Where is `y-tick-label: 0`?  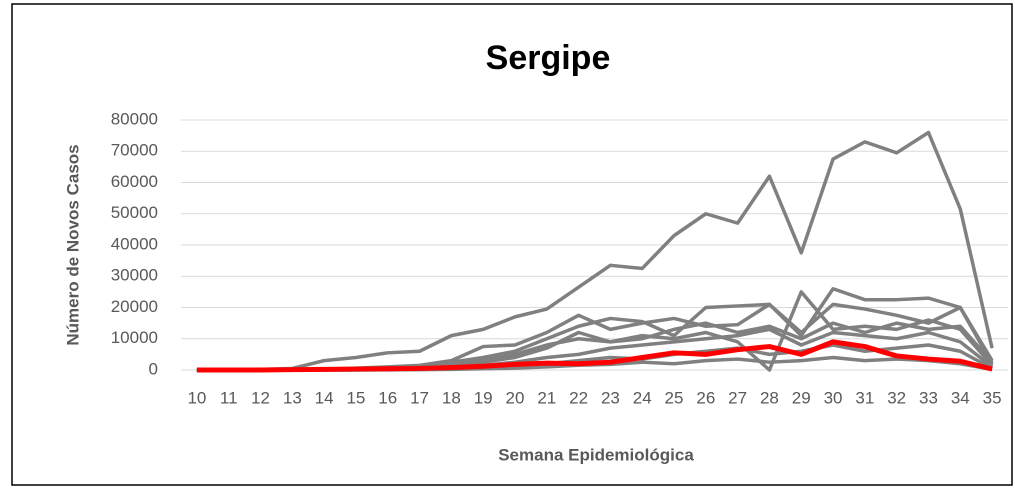
y-tick-label: 0 is located at coordinates (153, 368).